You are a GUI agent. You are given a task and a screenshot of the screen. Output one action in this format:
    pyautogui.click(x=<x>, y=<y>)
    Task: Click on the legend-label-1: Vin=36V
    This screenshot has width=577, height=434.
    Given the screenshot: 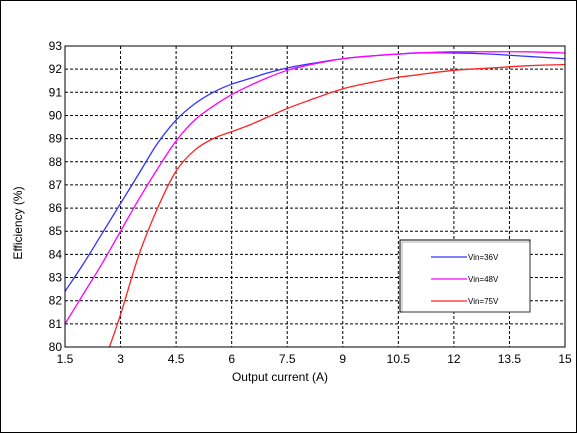 What is the action you would take?
    pyautogui.click(x=483, y=257)
    